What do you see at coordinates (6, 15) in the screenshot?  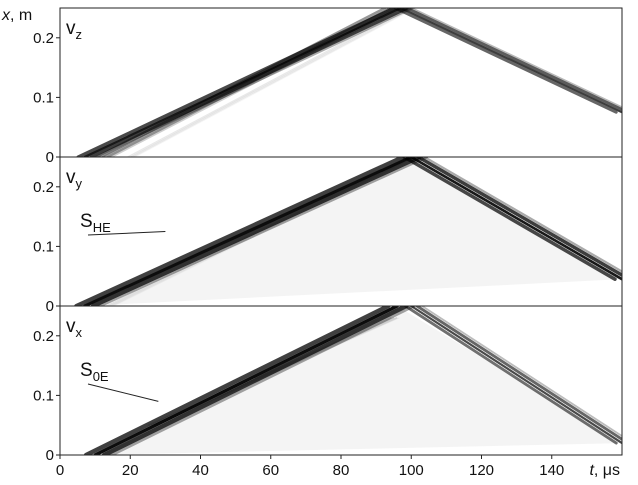 I see `y-axis-var: x` at bounding box center [6, 15].